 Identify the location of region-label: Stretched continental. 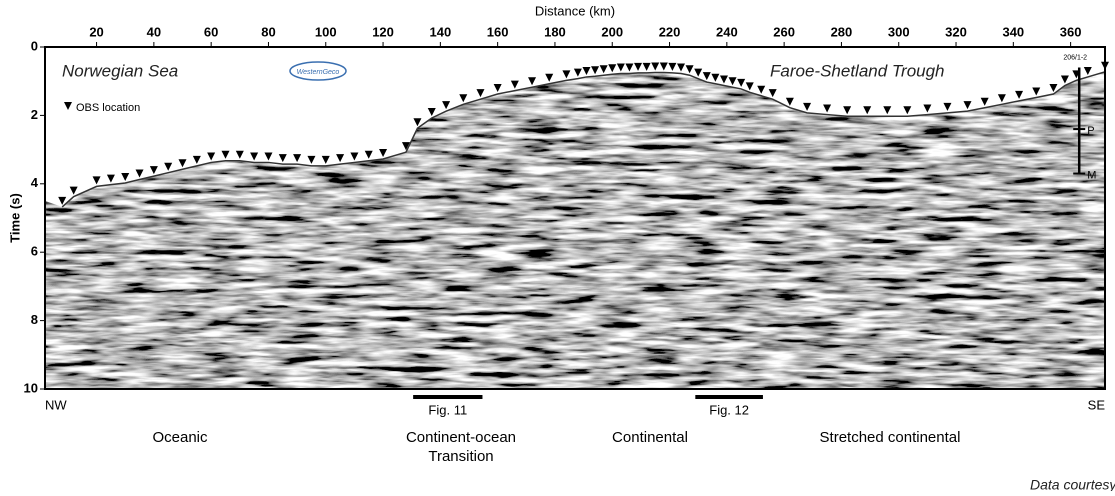
(890, 437).